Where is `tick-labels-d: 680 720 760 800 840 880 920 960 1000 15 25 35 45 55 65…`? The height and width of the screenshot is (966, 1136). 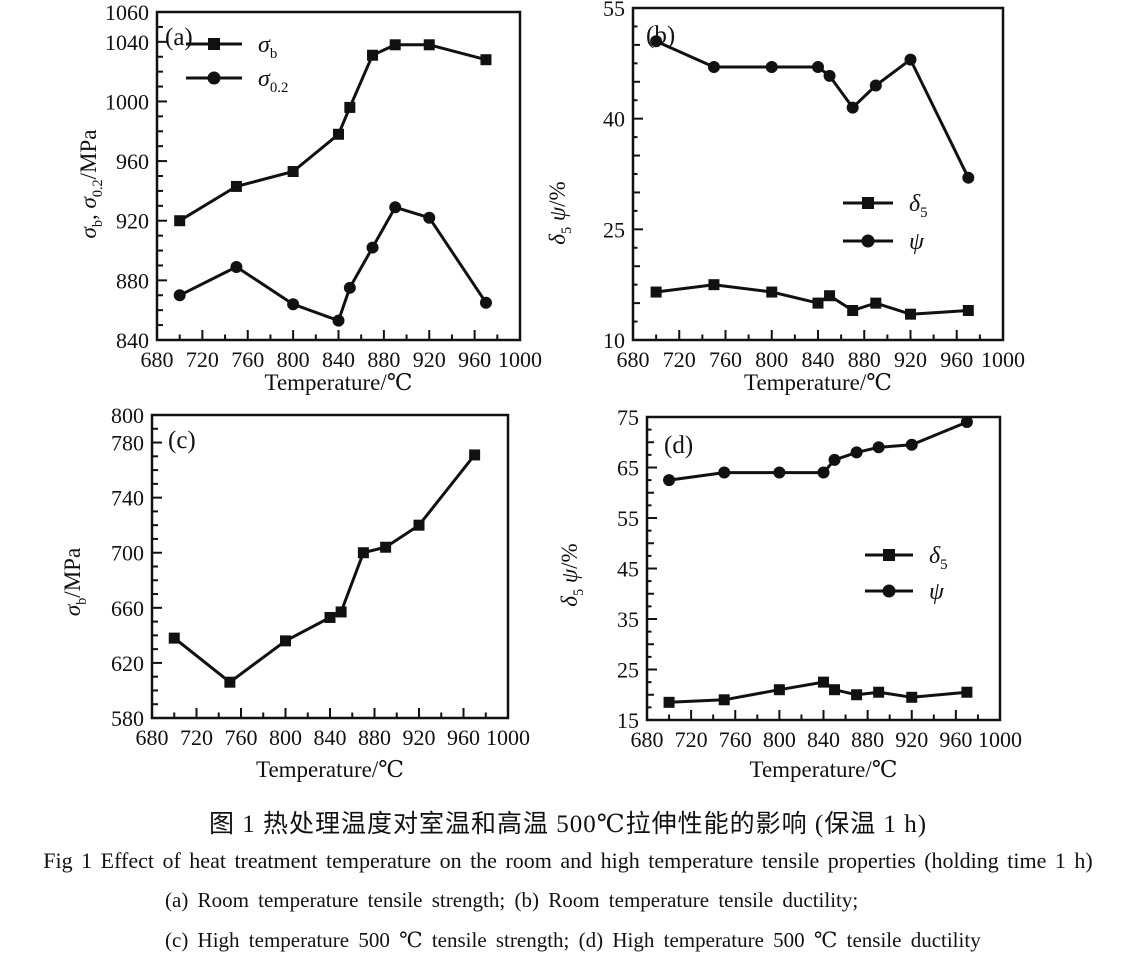 tick-labels-d: 680 720 760 800 840 880 920 960 1000 15 25 35 45 55 65… is located at coordinates (819, 578).